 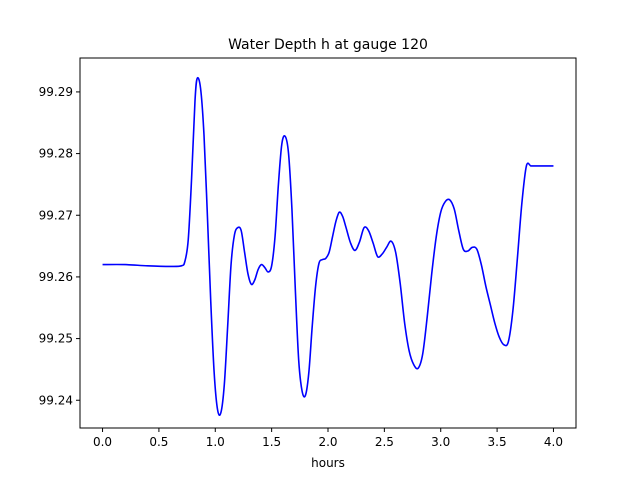 What do you see at coordinates (328, 463) in the screenshot?
I see `x-axis-label: hours` at bounding box center [328, 463].